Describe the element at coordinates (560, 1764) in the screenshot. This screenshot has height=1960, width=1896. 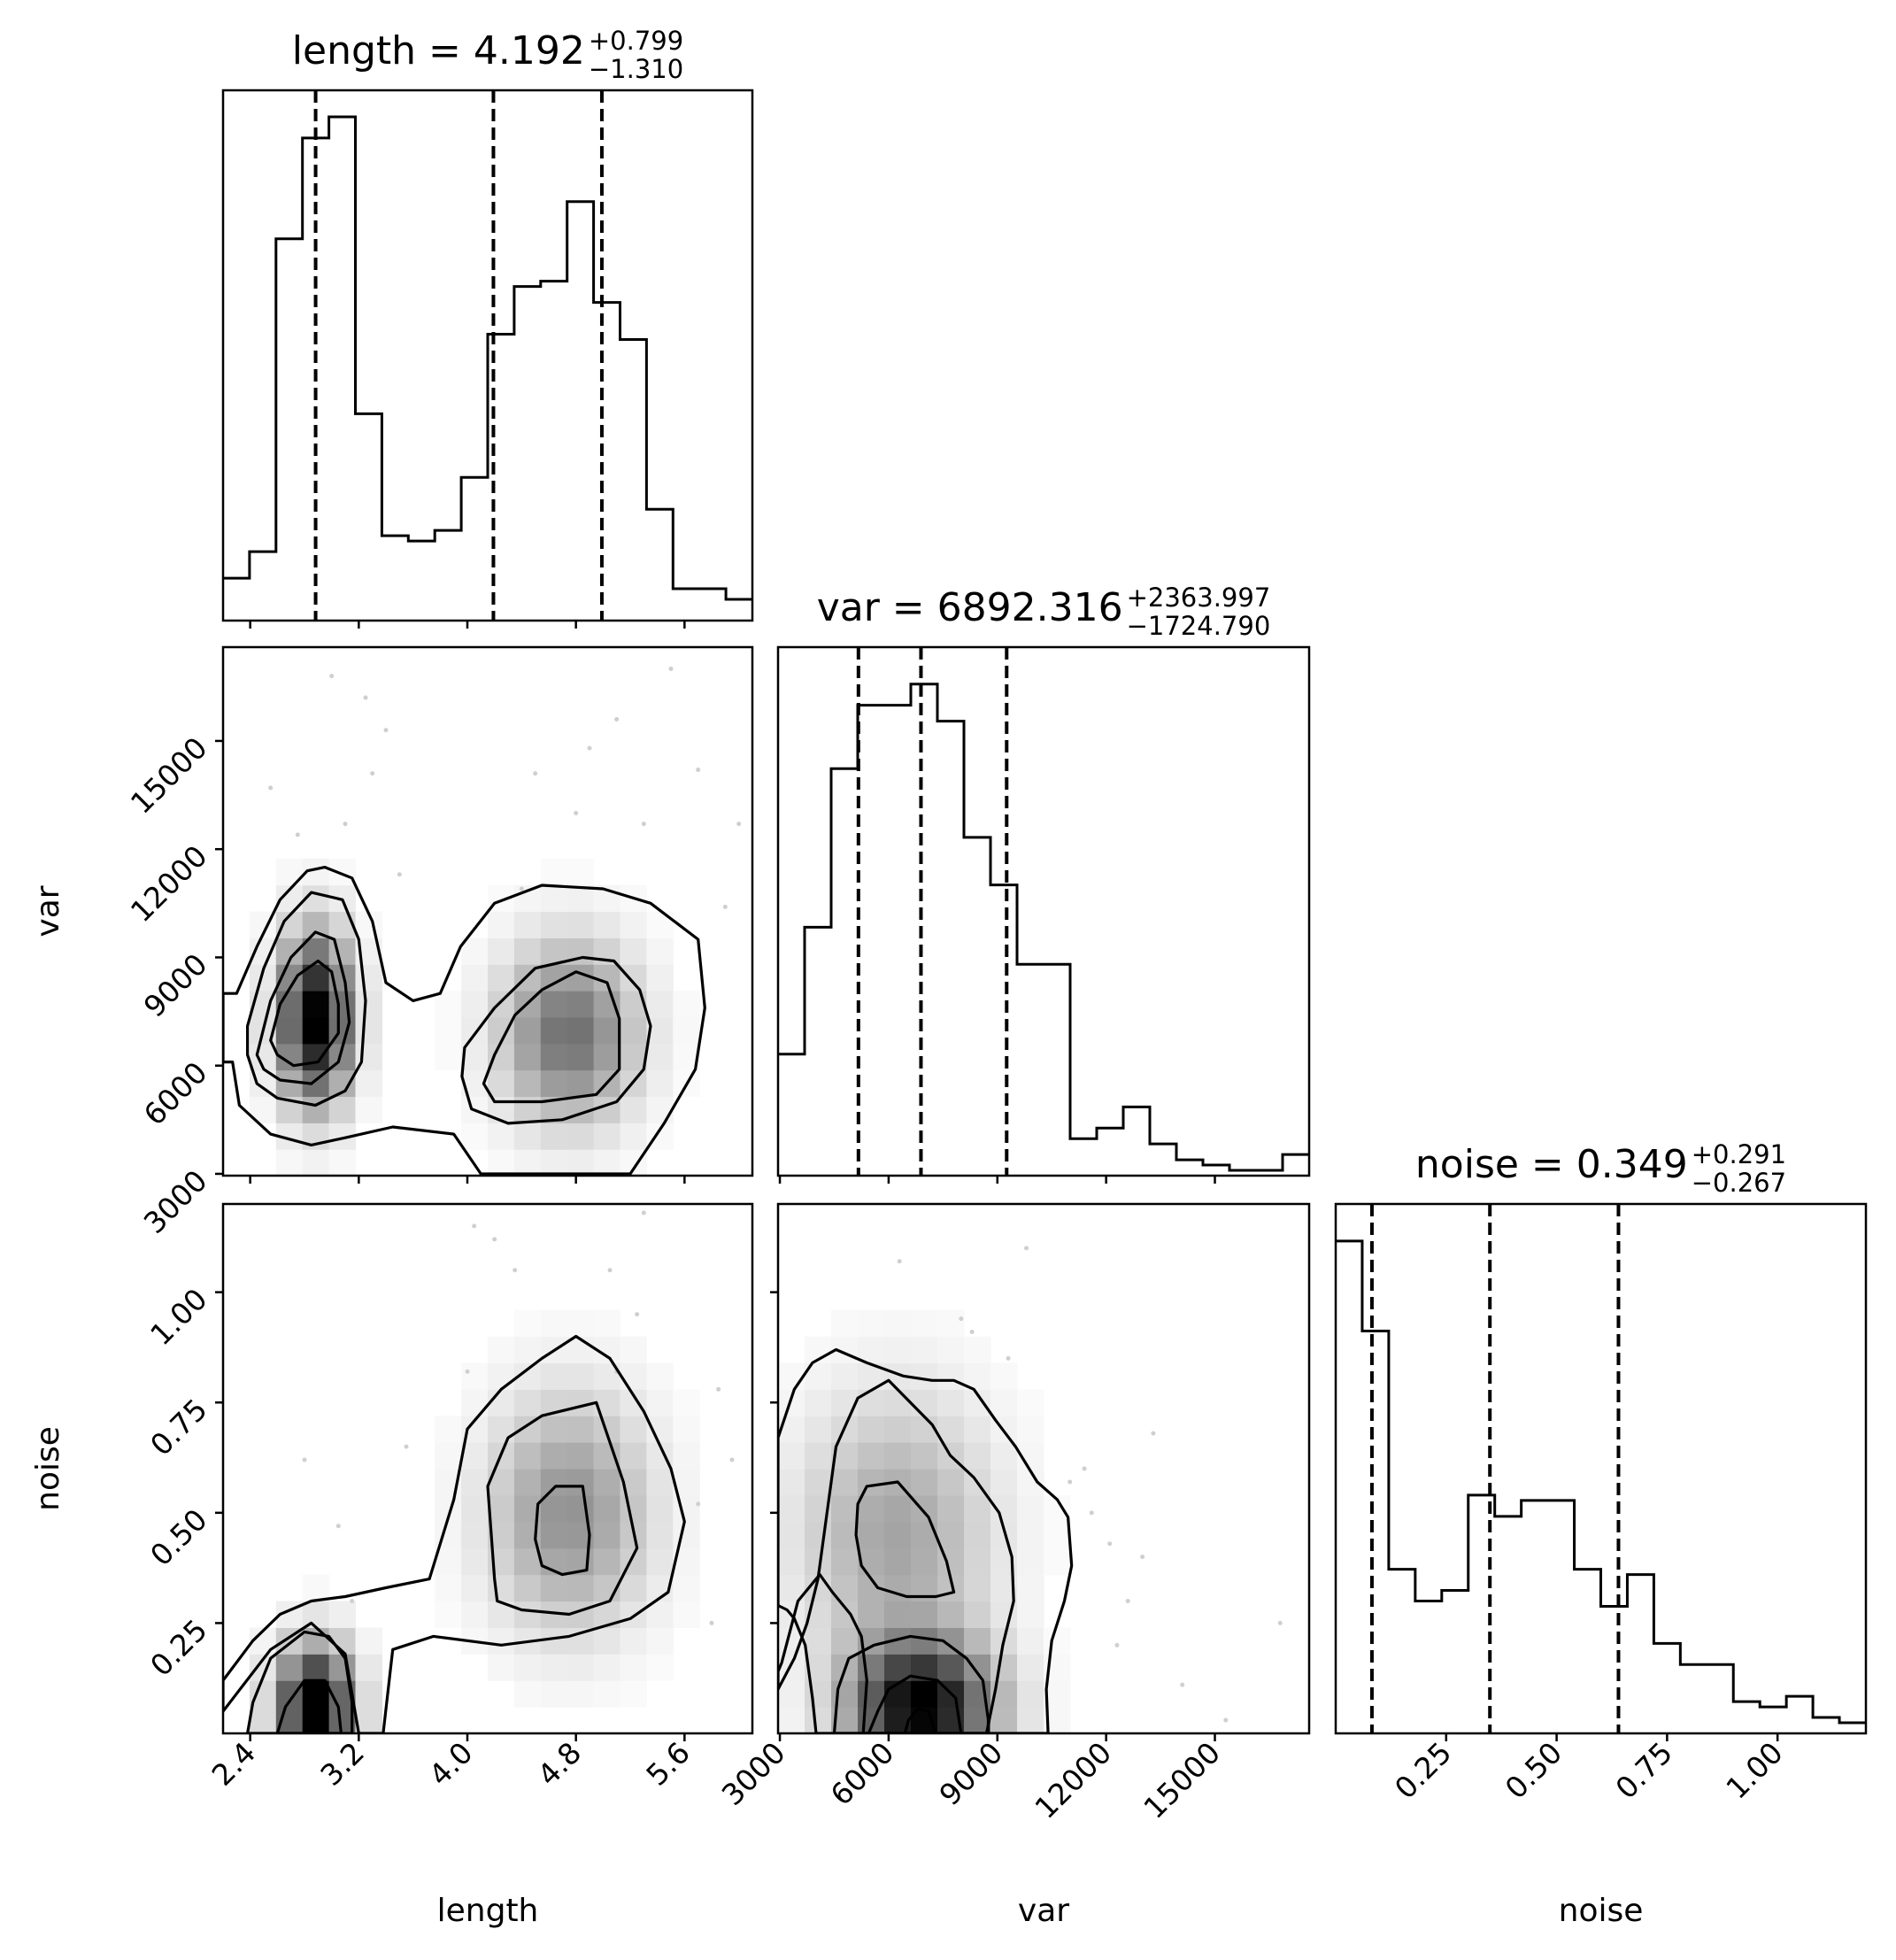
I see `x-tick-label-length: 4.8` at that location.